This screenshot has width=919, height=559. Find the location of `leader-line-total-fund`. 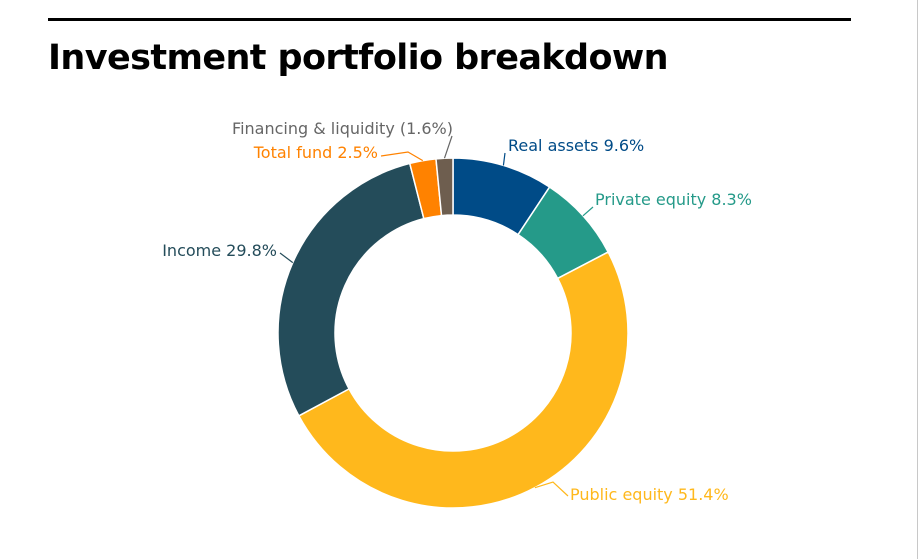

leader-line-total-fund is located at coordinates (402, 156).